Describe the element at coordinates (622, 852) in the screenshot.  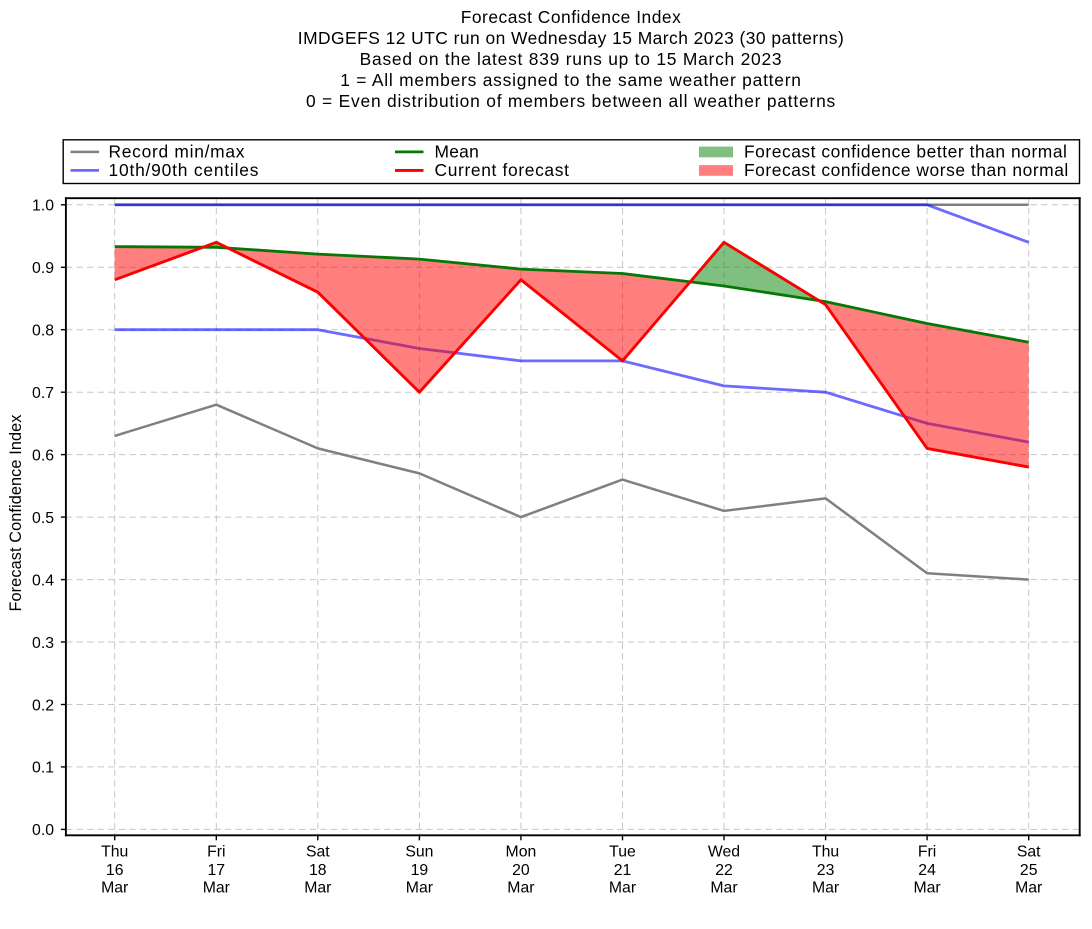
I see `svg-text: Tue` at that location.